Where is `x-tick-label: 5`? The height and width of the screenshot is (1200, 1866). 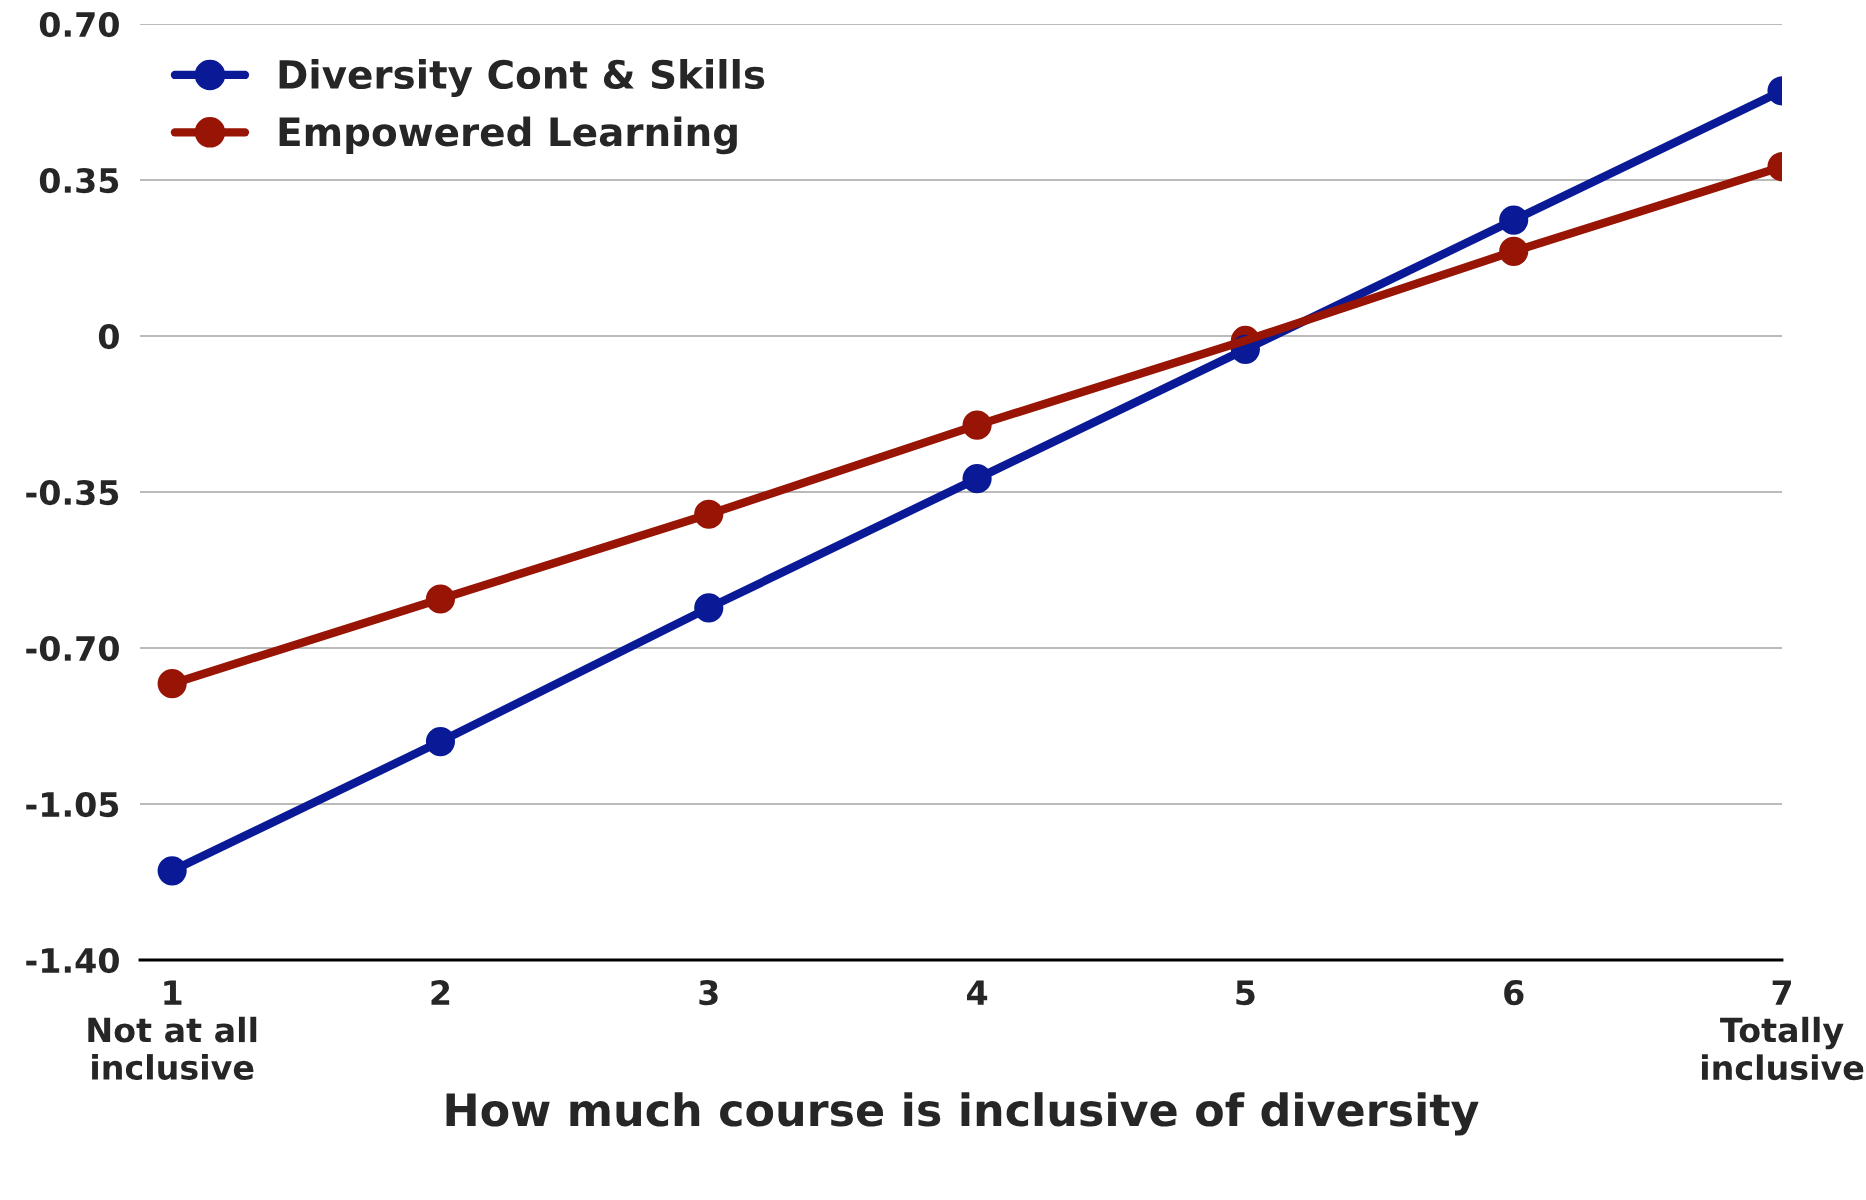 x-tick-label: 5 is located at coordinates (1245, 993).